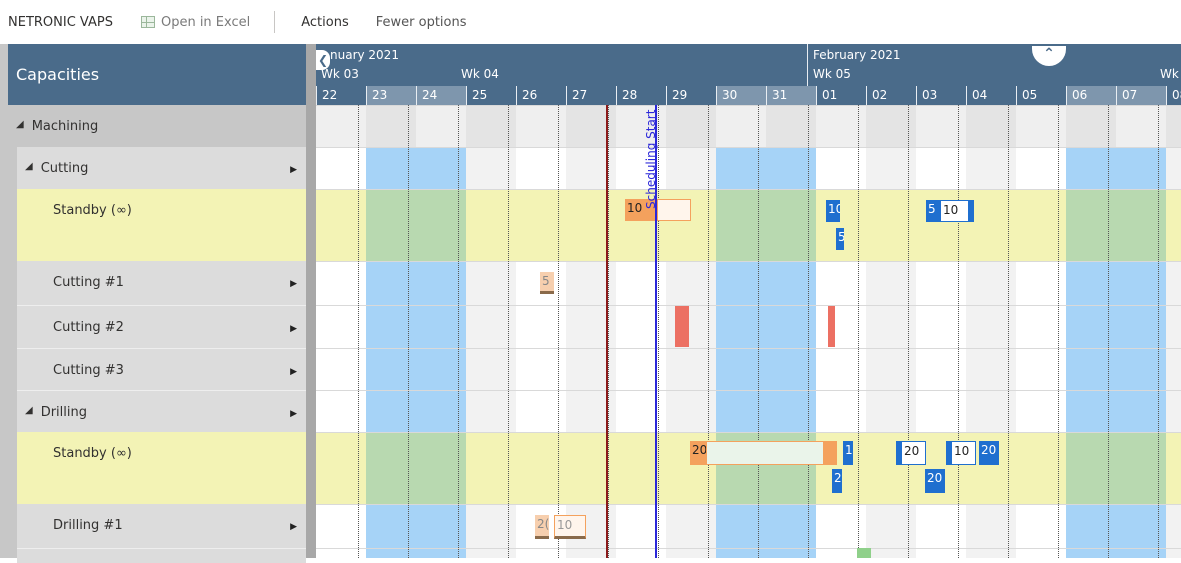  What do you see at coordinates (1173, 95) in the screenshot?
I see `day-label: 08` at bounding box center [1173, 95].